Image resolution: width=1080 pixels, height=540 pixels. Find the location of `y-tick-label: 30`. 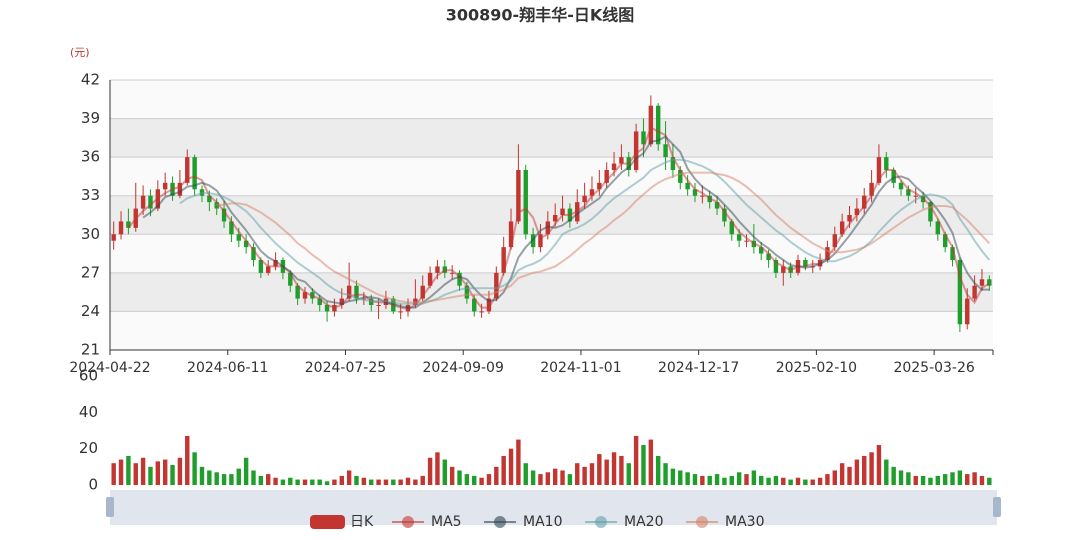

y-tick-label: 30 is located at coordinates (90, 234).